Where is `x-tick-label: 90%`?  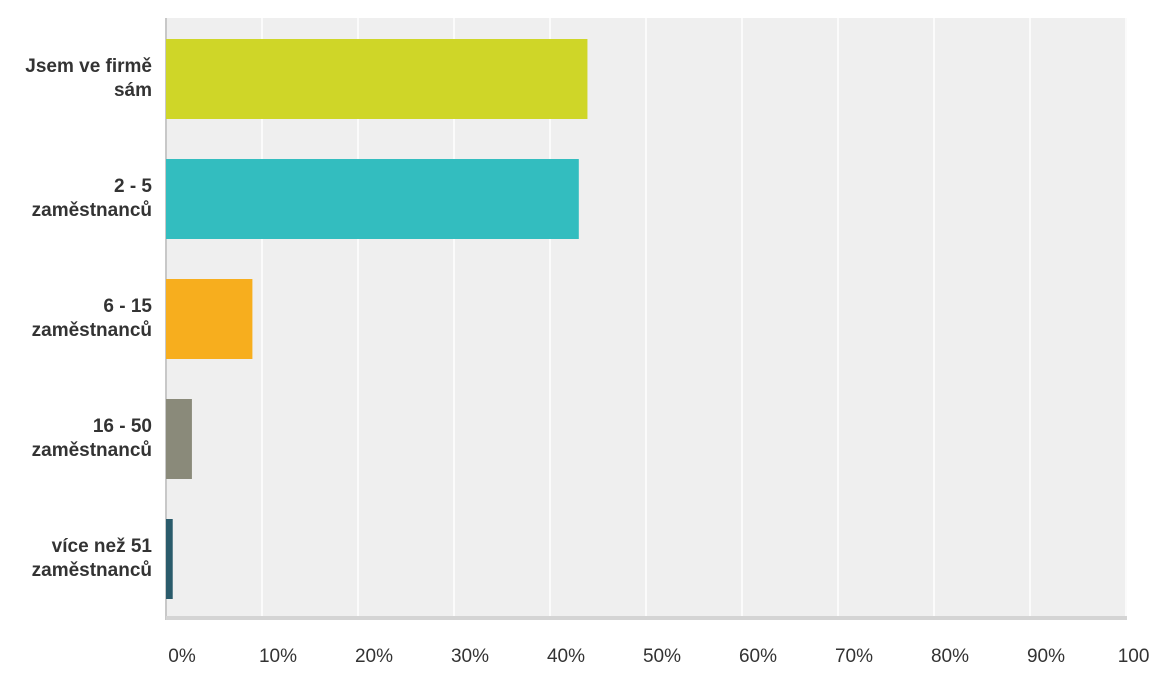
x-tick-label: 90% is located at coordinates (1046, 656).